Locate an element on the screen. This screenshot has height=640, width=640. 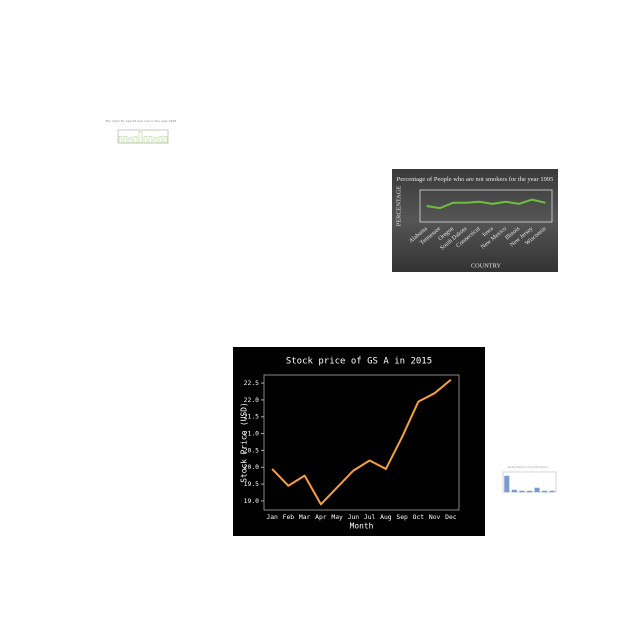
x-axis-label: Month is located at coordinates (362, 526).